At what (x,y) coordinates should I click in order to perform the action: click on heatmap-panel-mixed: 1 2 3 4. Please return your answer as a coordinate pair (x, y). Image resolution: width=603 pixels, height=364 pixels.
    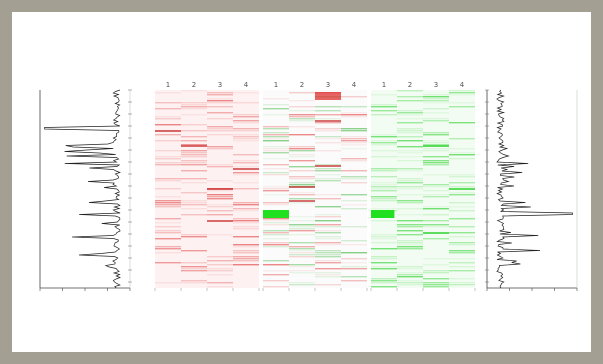
    Looking at the image, I should click on (315, 186).